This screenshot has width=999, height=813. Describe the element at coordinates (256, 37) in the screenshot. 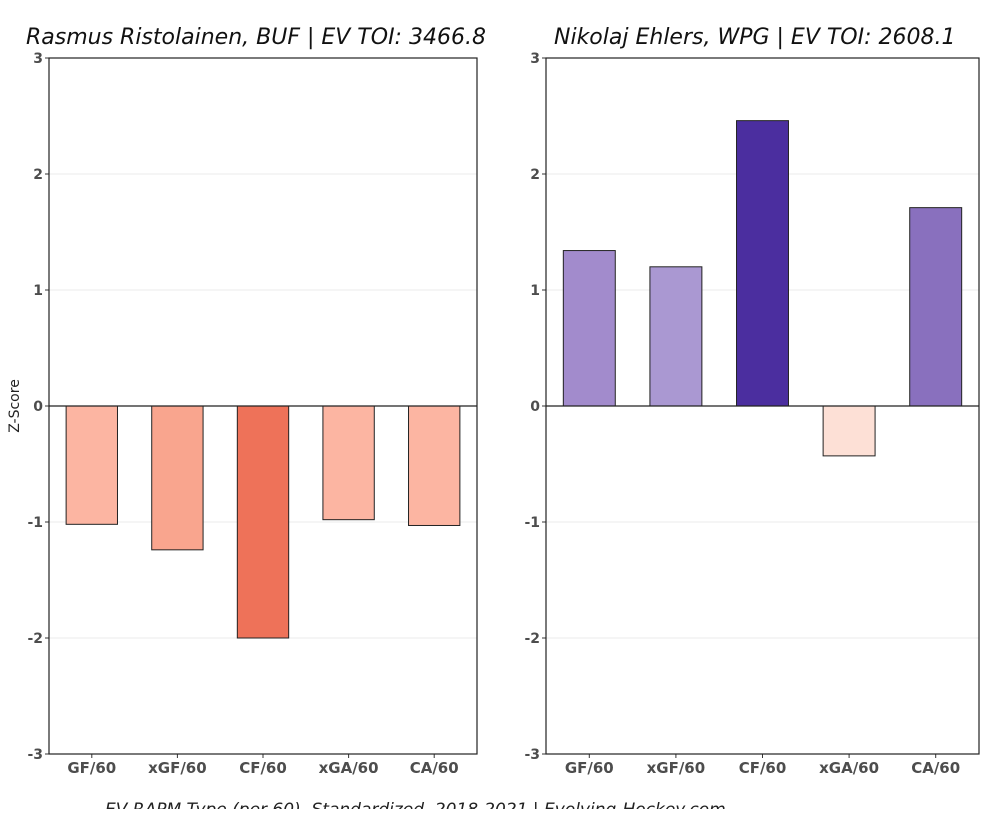

I see `panel-title: Rasmus Ristolainen, BUF | EV TOI: 3466.8` at that location.